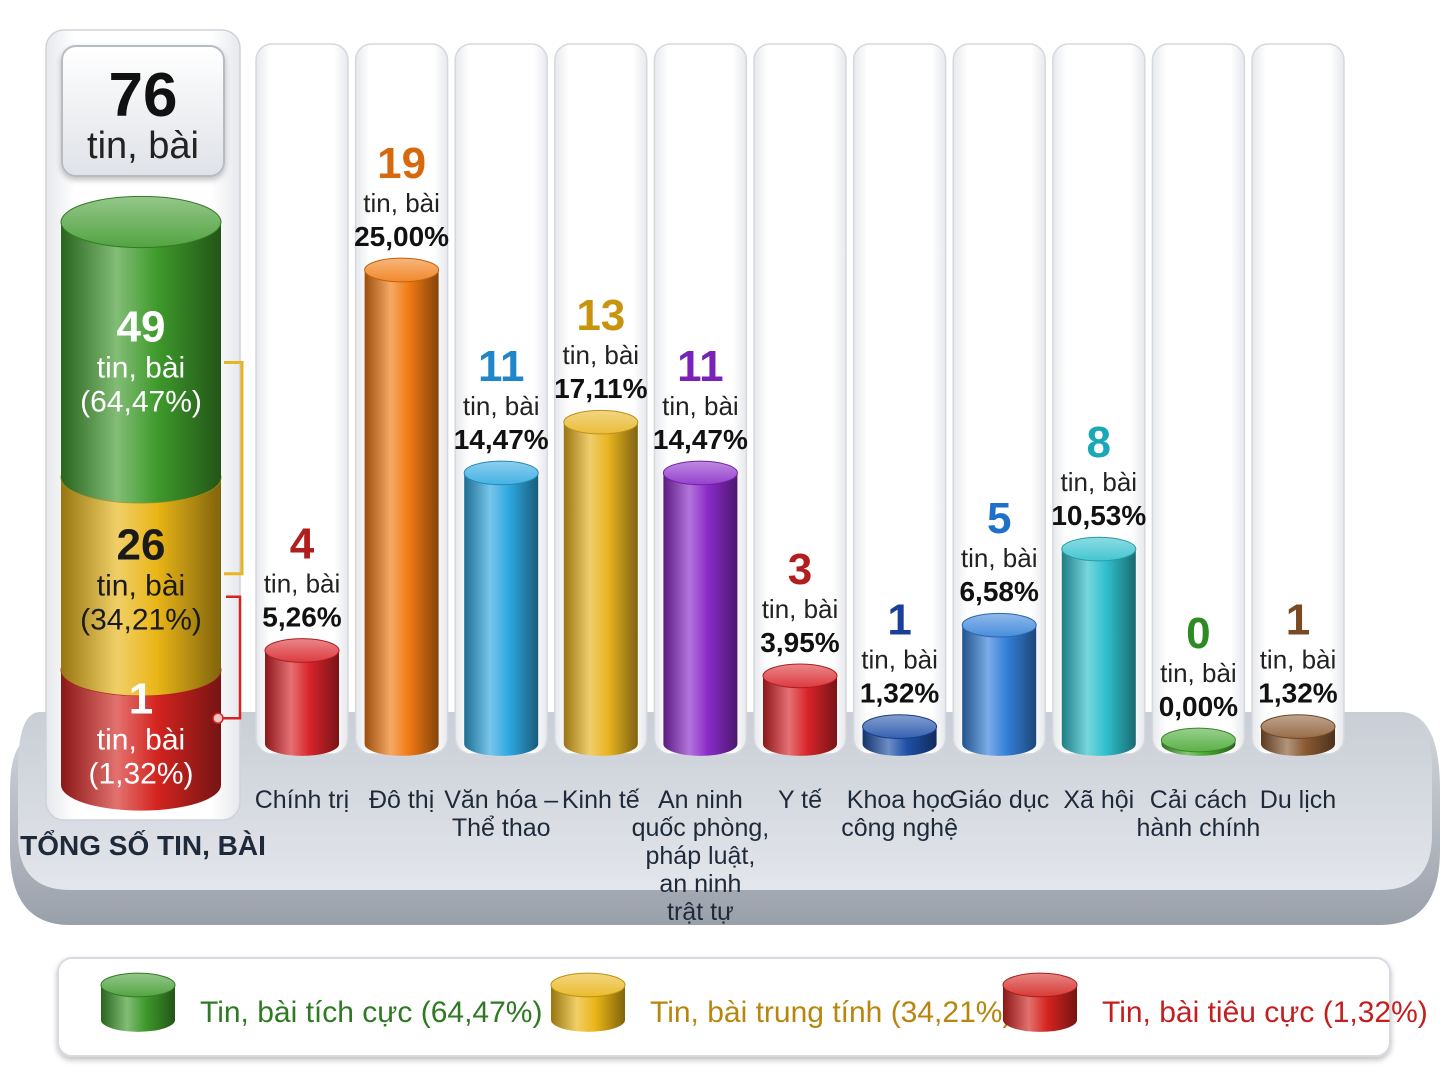  What do you see at coordinates (1298, 620) in the screenshot?
I see `bar-value-10: 1` at bounding box center [1298, 620].